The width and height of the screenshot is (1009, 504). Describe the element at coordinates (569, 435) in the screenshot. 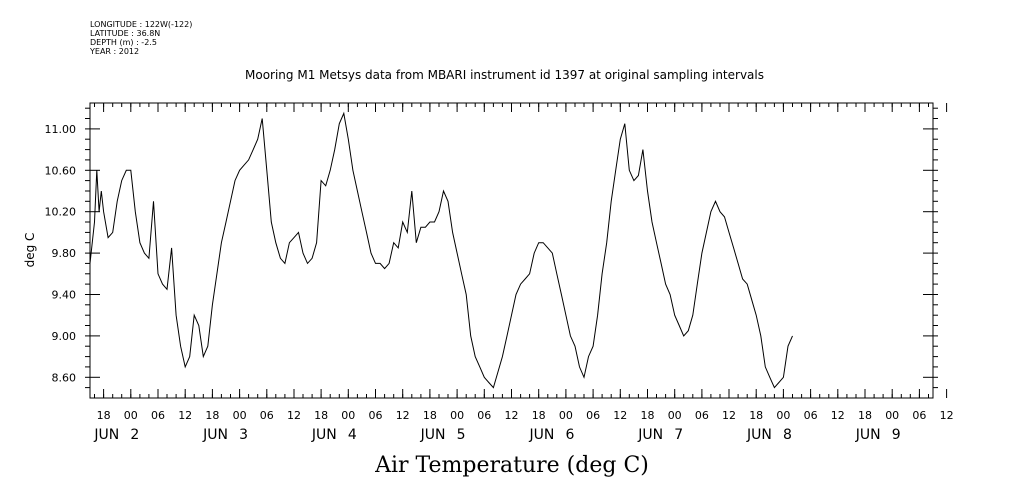

I see `x-date-day-label: 6` at that location.